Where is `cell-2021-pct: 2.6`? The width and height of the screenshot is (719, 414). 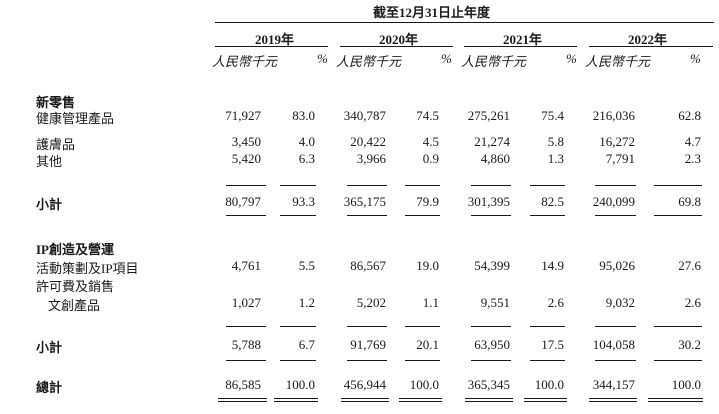
cell-2021-pct: 2.6 is located at coordinates (555, 302).